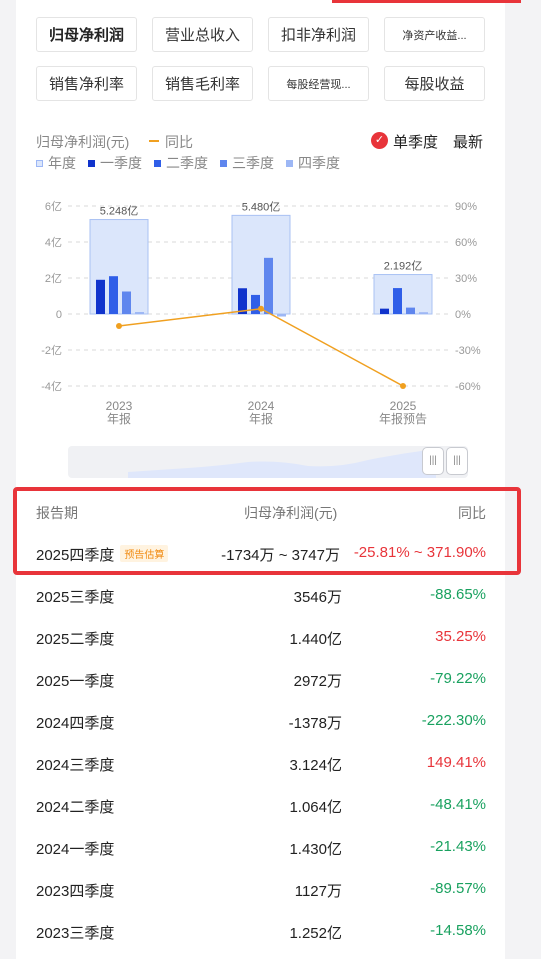 This screenshot has width=541, height=959. I want to click on scrubber-left-handle: |||, so click(433, 461).